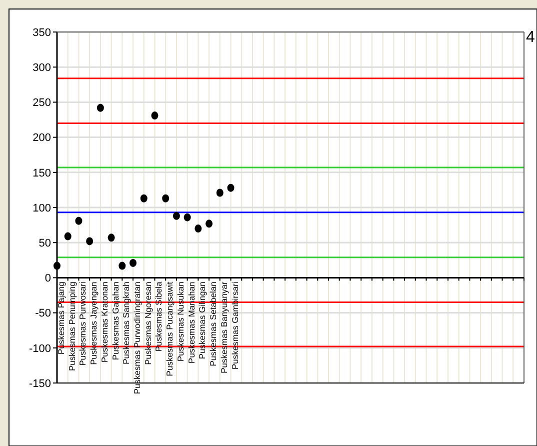 Image resolution: width=537 pixels, height=446 pixels. Describe the element at coordinates (213, 323) in the screenshot. I see `x-tick-label: Puskesmas Setabelan` at that location.